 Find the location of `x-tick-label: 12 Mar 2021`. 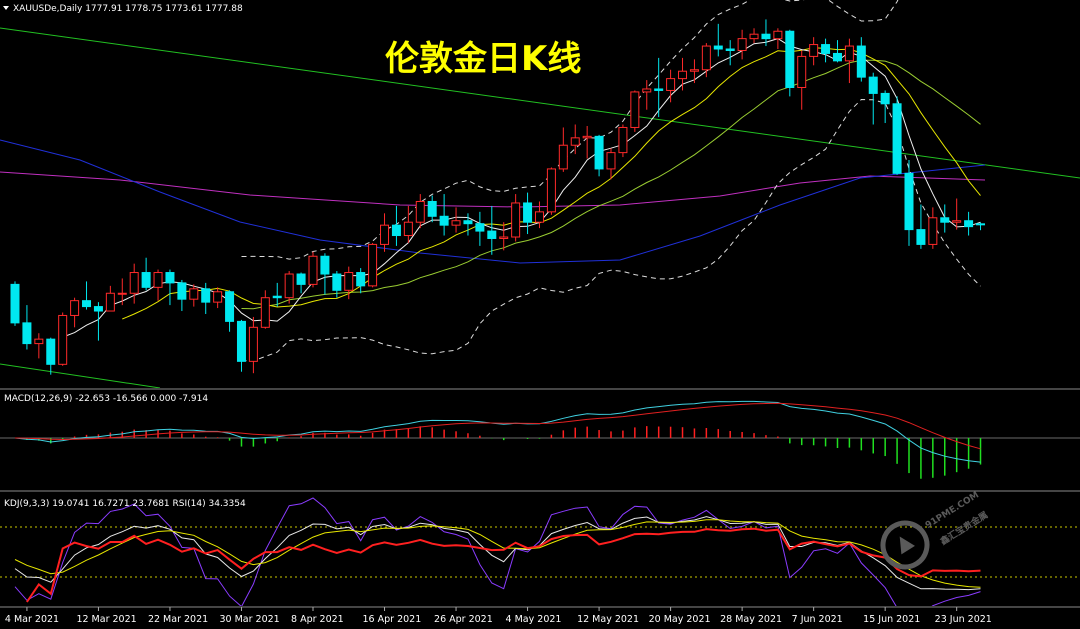

x-tick-label: 12 Mar 2021 is located at coordinates (106, 619).